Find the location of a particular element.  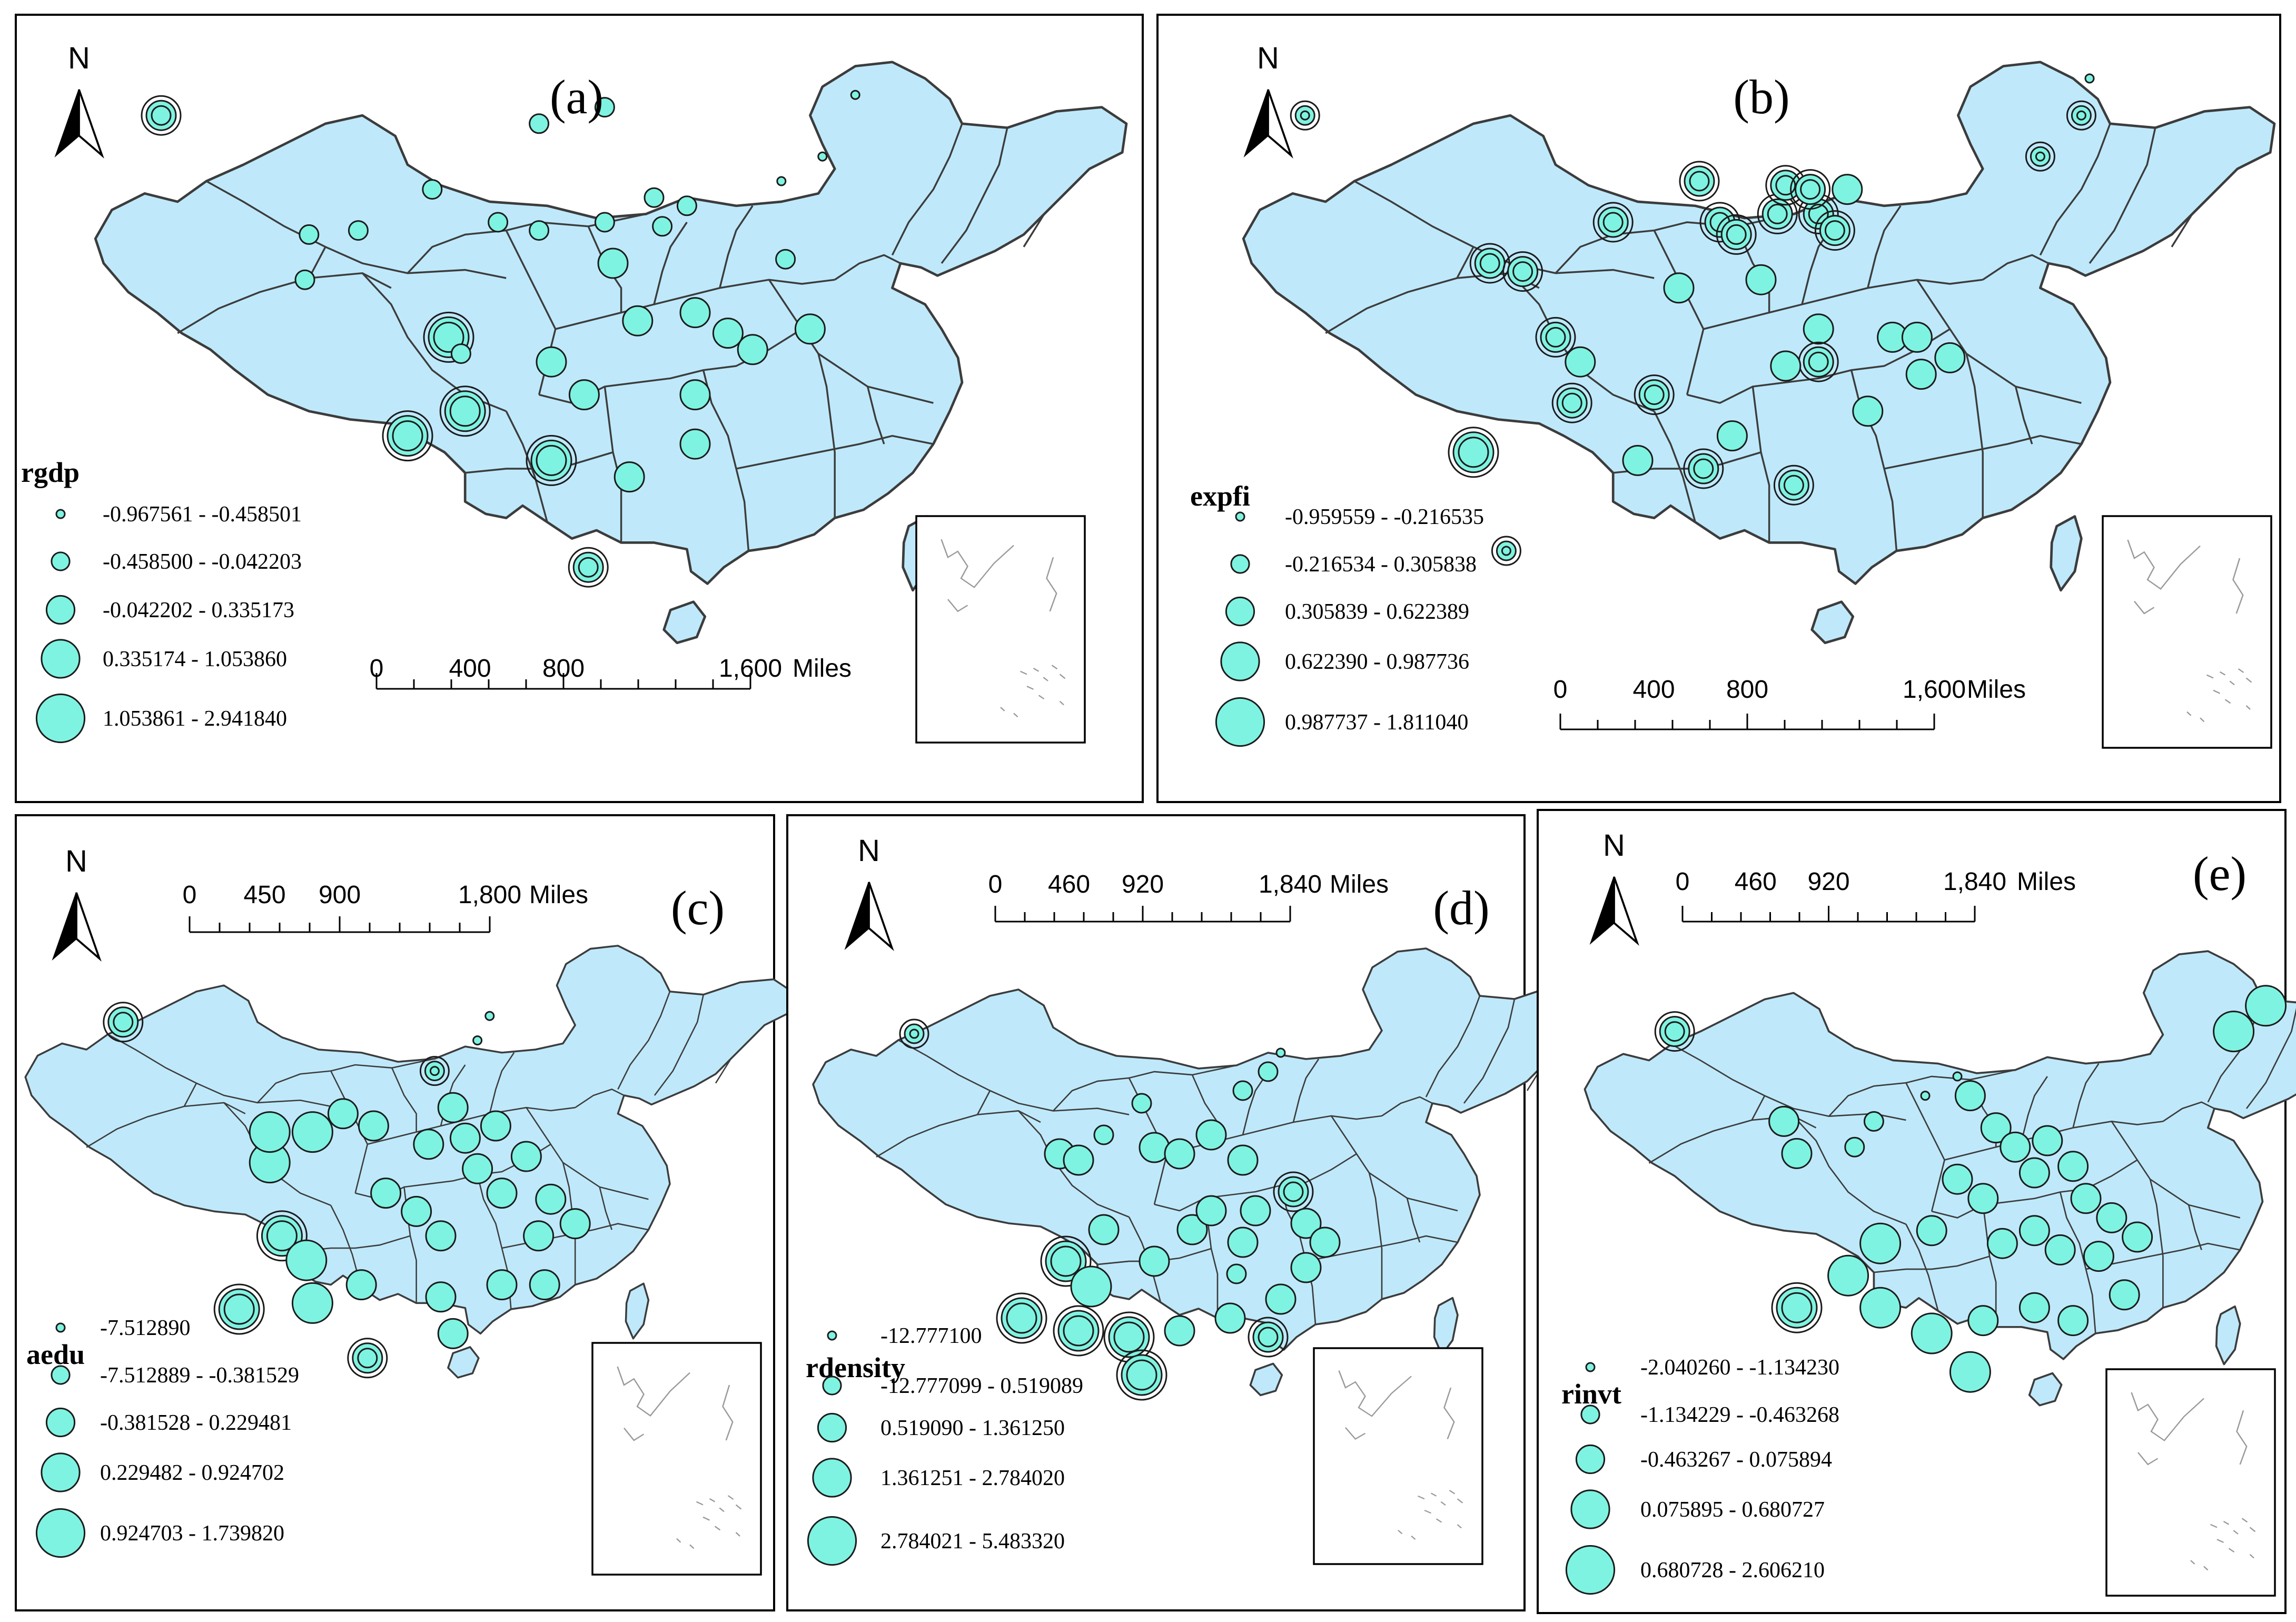

scale-tick-label: 900 is located at coordinates (340, 895).